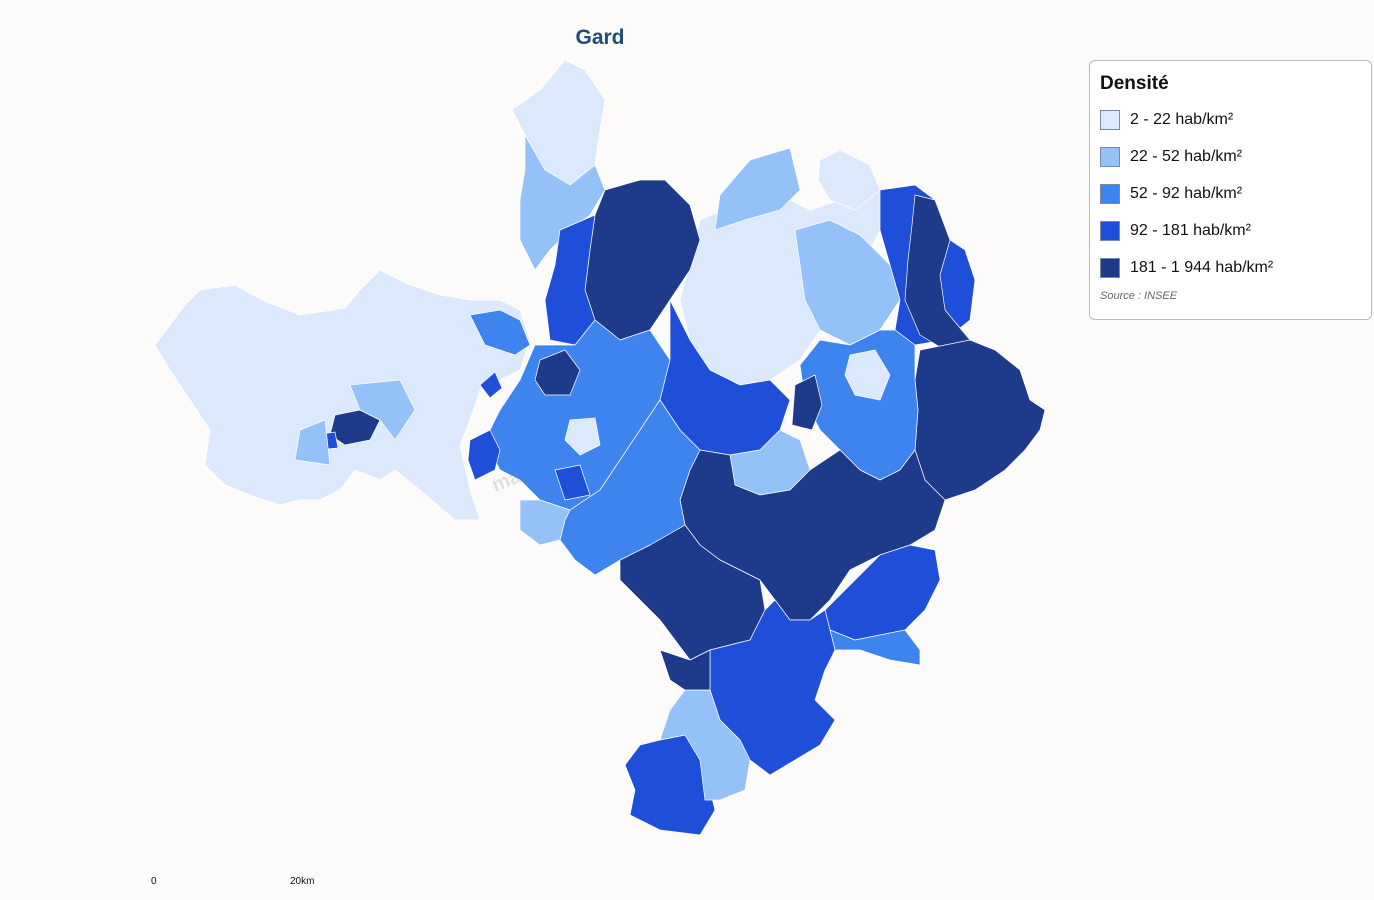  I want to click on legend-label: 2 - 22 hab/km², so click(1182, 119).